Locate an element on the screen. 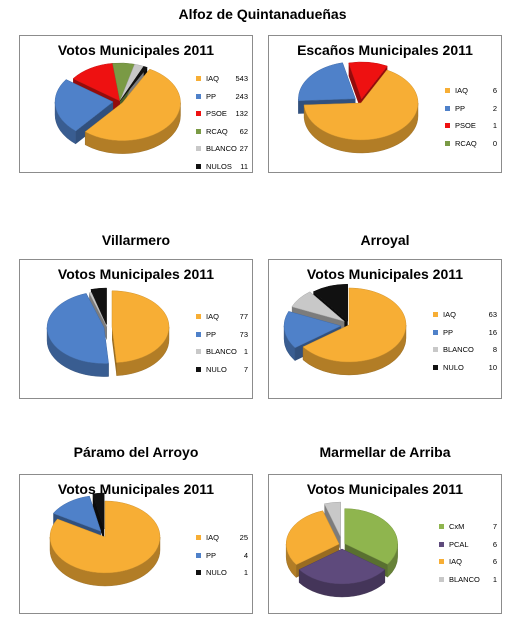 The image size is (525, 621). legend-value: 27 is located at coordinates (243, 148).